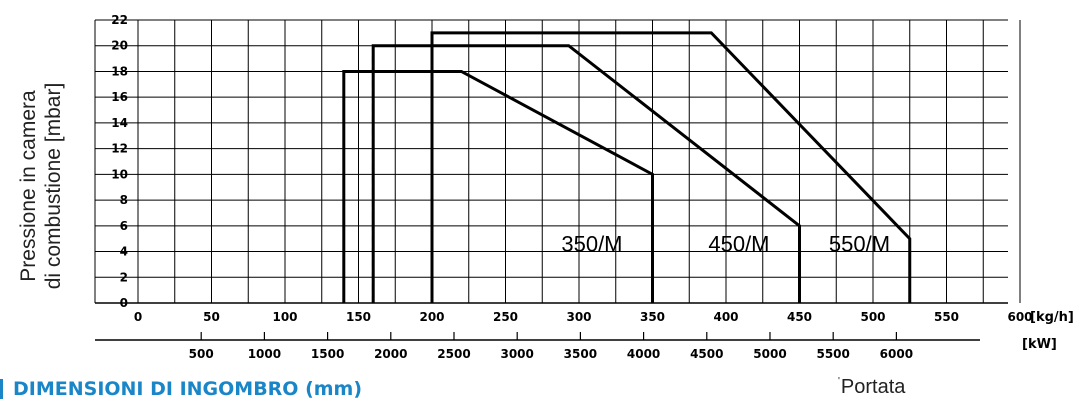 The image size is (1078, 401). I want to click on y-tick-label: 2, so click(124, 277).